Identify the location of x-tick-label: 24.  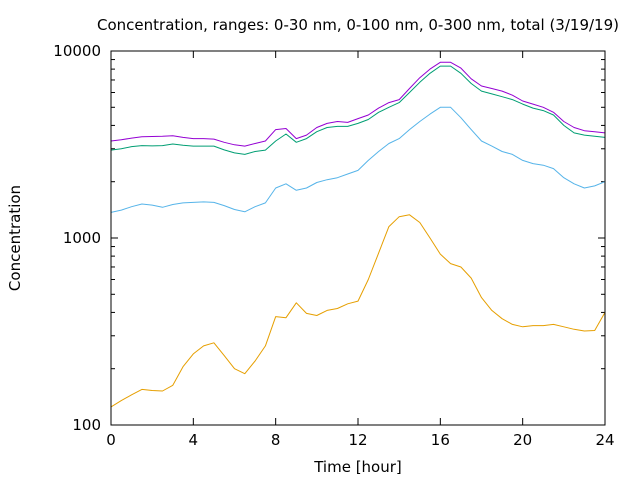
(604, 440).